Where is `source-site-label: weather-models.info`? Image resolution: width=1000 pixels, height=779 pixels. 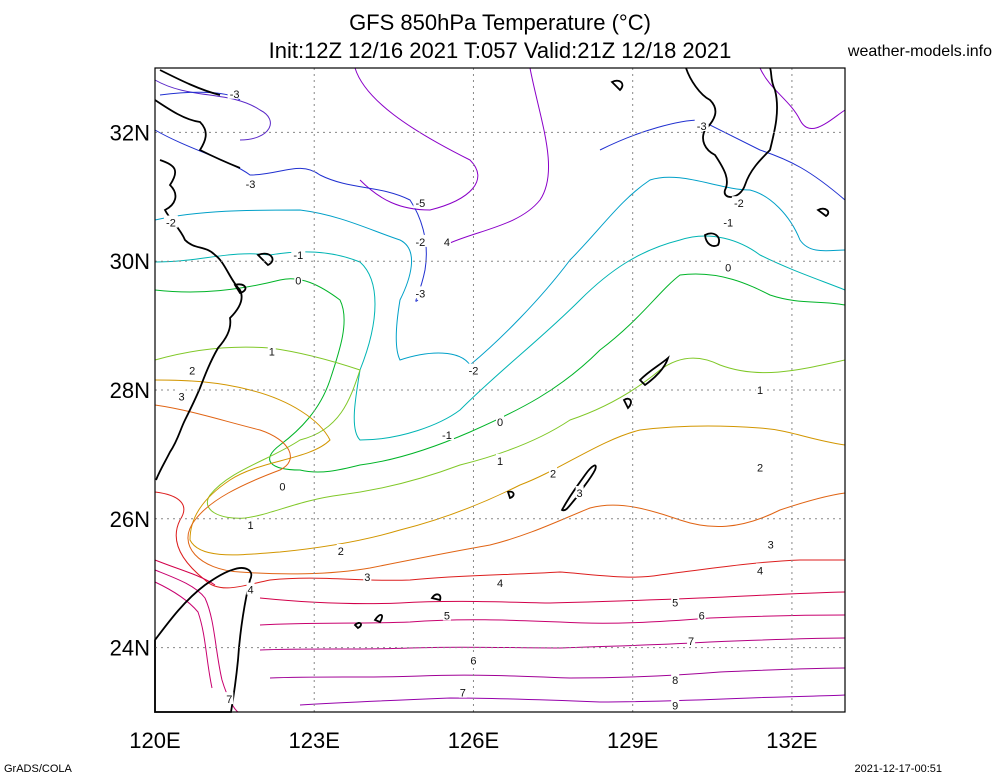
source-site-label: weather-models.info is located at coordinates (919, 51).